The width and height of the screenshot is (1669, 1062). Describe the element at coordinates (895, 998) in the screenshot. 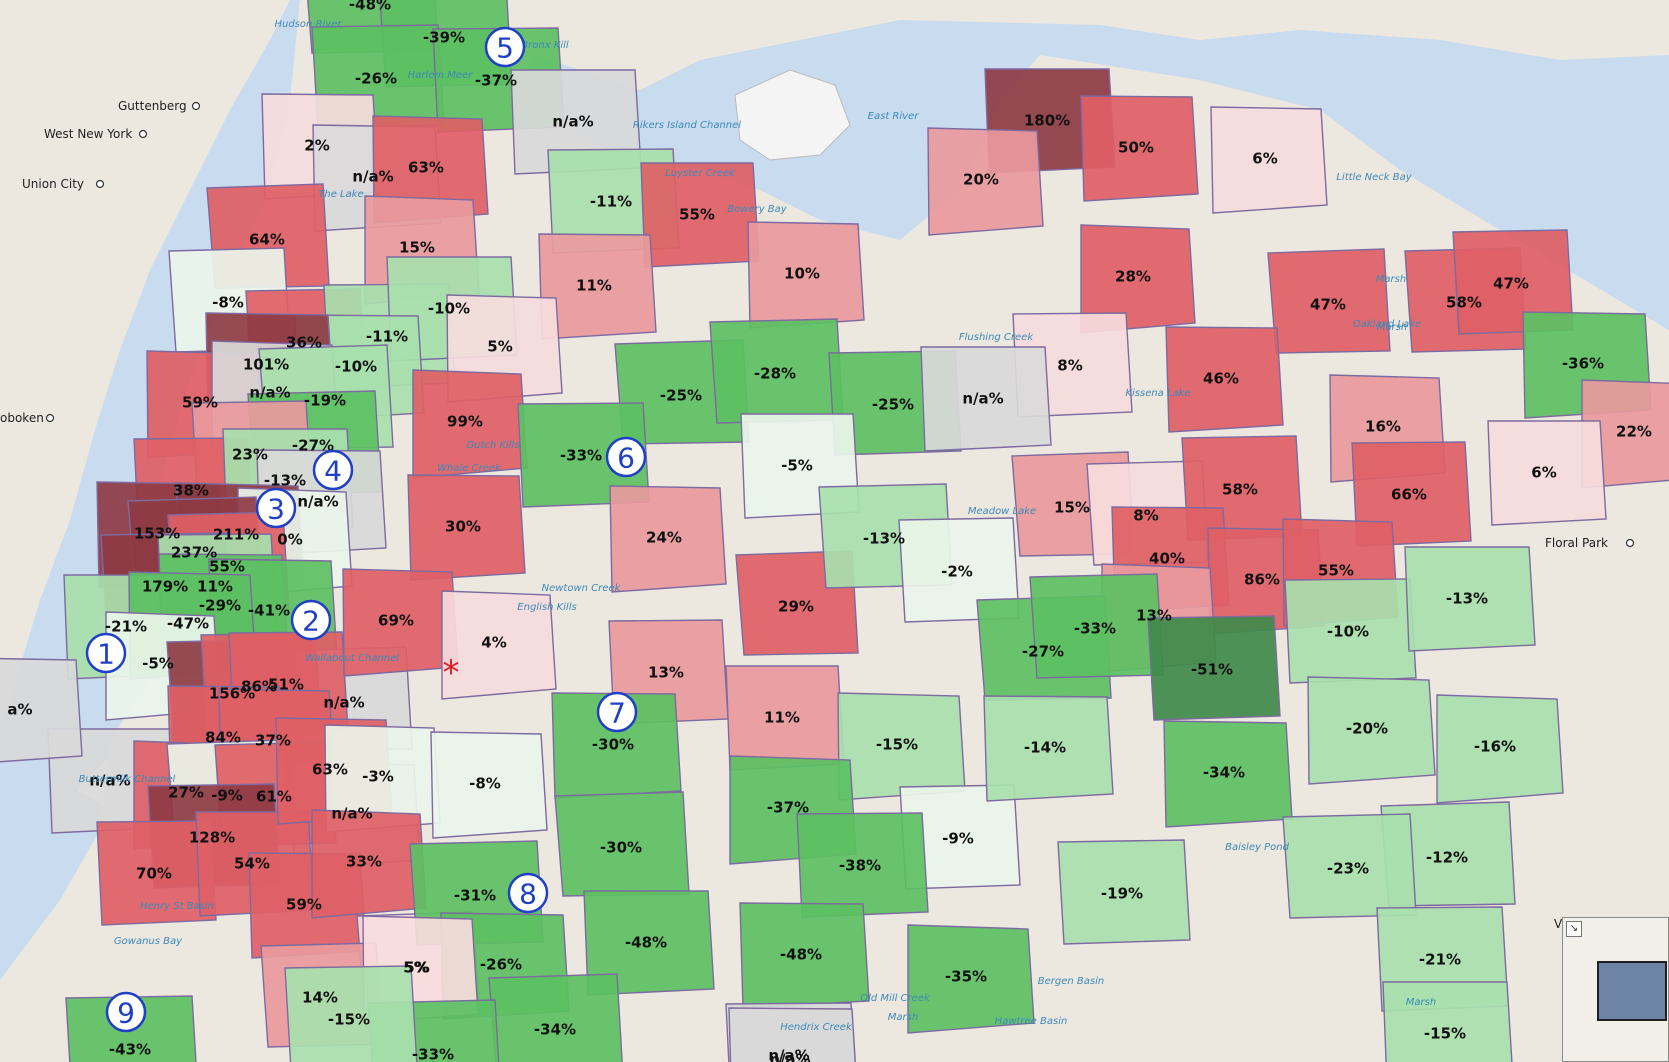

I see `water-label: Old Mill Creek` at that location.